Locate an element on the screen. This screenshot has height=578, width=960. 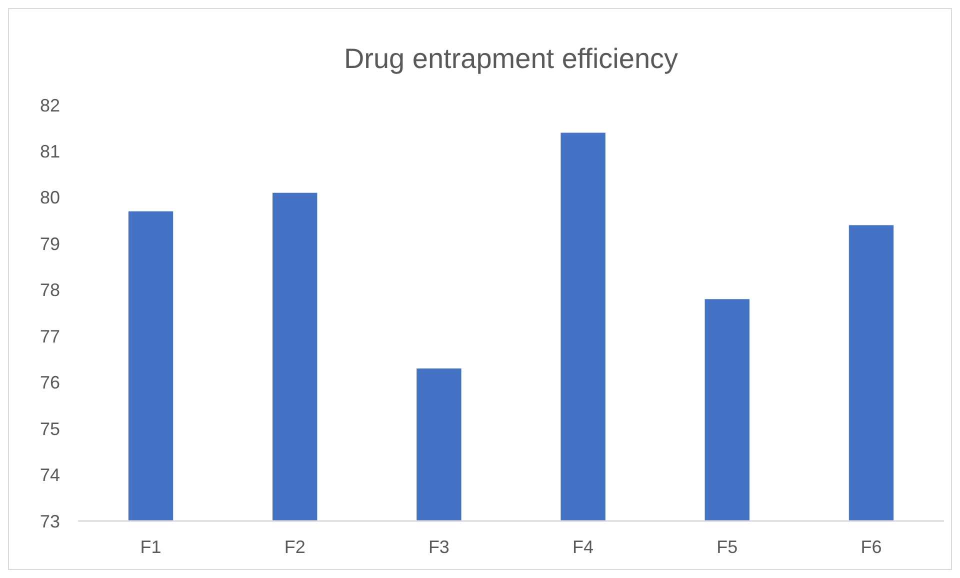
x-tick-label: F2 is located at coordinates (295, 547).